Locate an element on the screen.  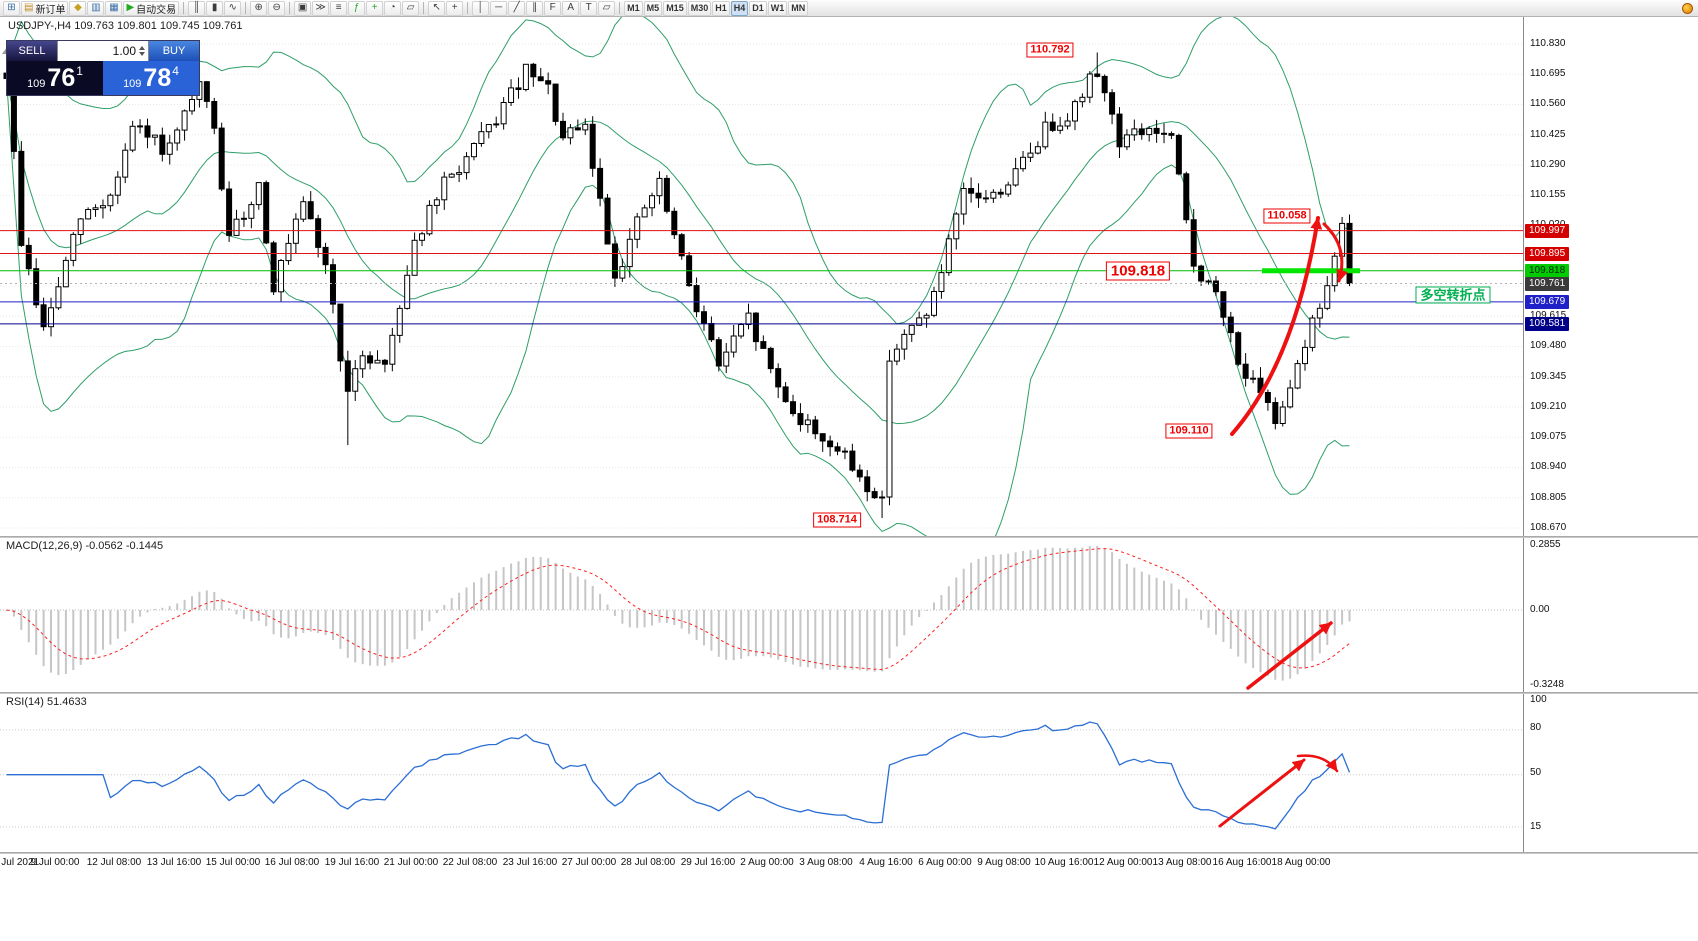
price-annotation: 109.818 is located at coordinates (1138, 271).